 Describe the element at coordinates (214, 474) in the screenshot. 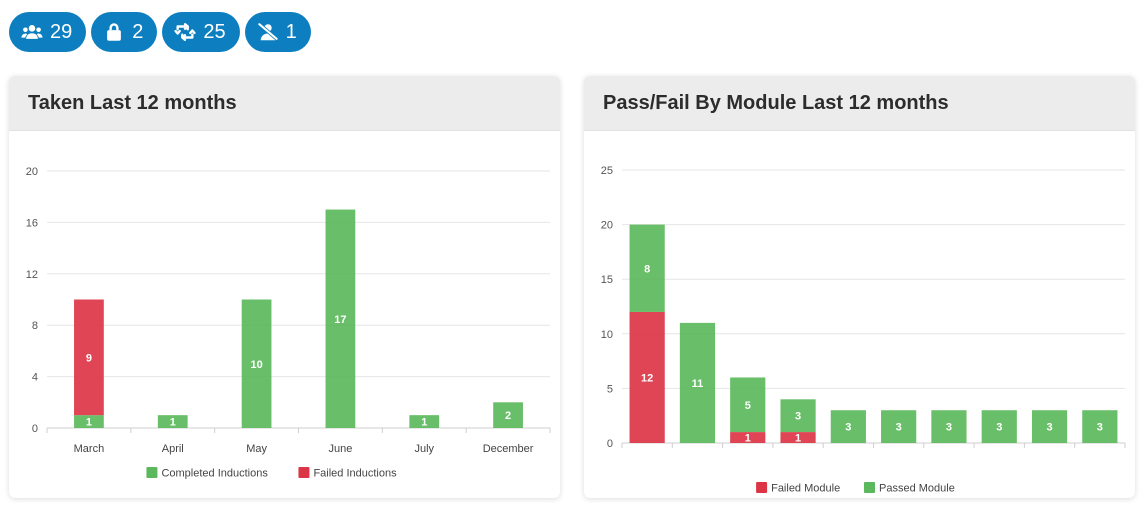

I see `taken-legend-label: Completed Inductions` at that location.